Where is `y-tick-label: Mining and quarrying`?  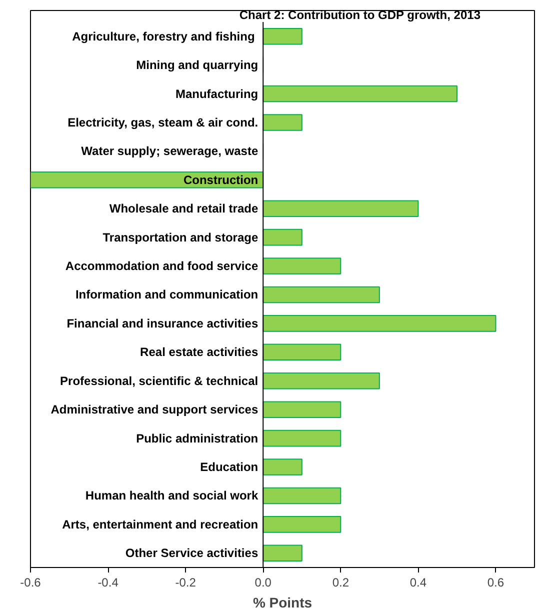 y-tick-label: Mining and quarrying is located at coordinates (197, 65).